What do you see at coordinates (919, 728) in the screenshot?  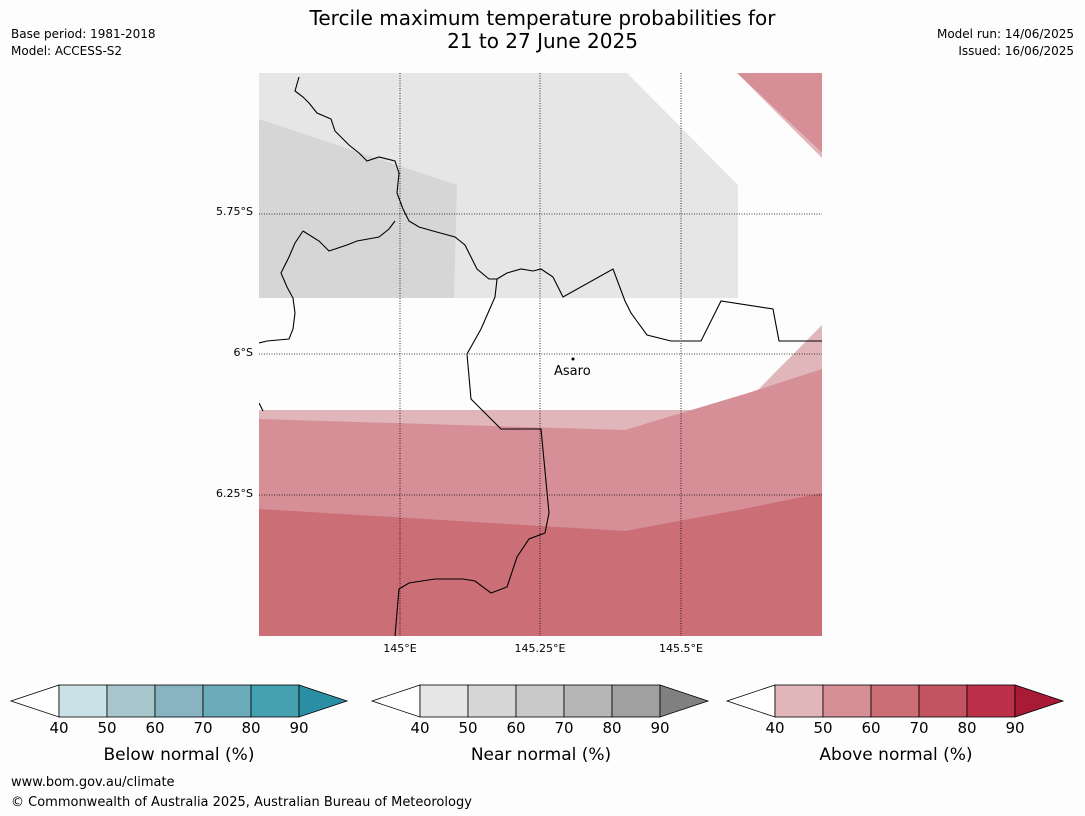 I see `legend-above-tick: 70` at bounding box center [919, 728].